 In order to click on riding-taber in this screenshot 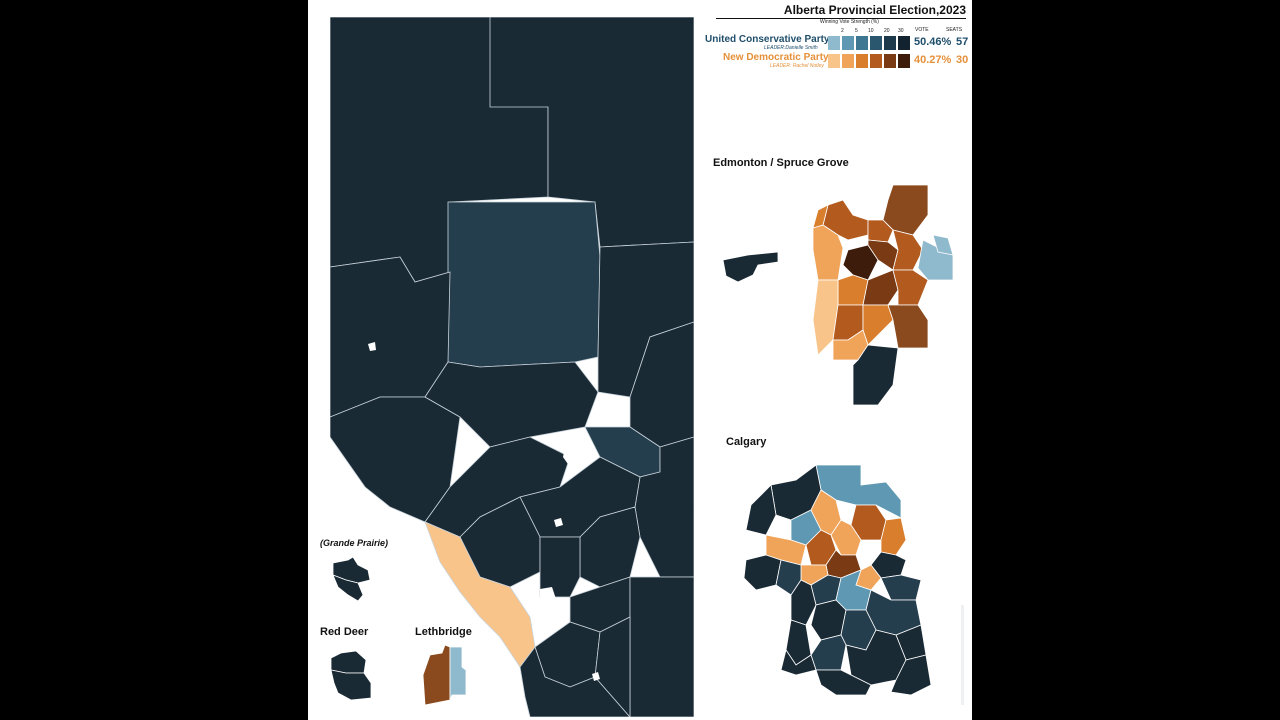, I will do `click(612, 666)`.